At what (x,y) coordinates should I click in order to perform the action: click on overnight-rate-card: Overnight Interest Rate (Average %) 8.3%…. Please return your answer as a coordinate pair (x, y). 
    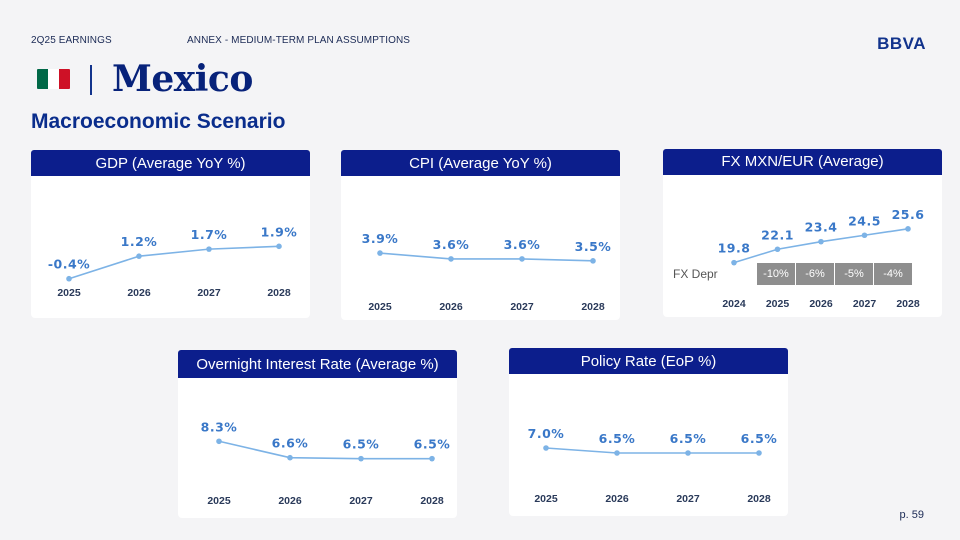
    Looking at the image, I should click on (317, 434).